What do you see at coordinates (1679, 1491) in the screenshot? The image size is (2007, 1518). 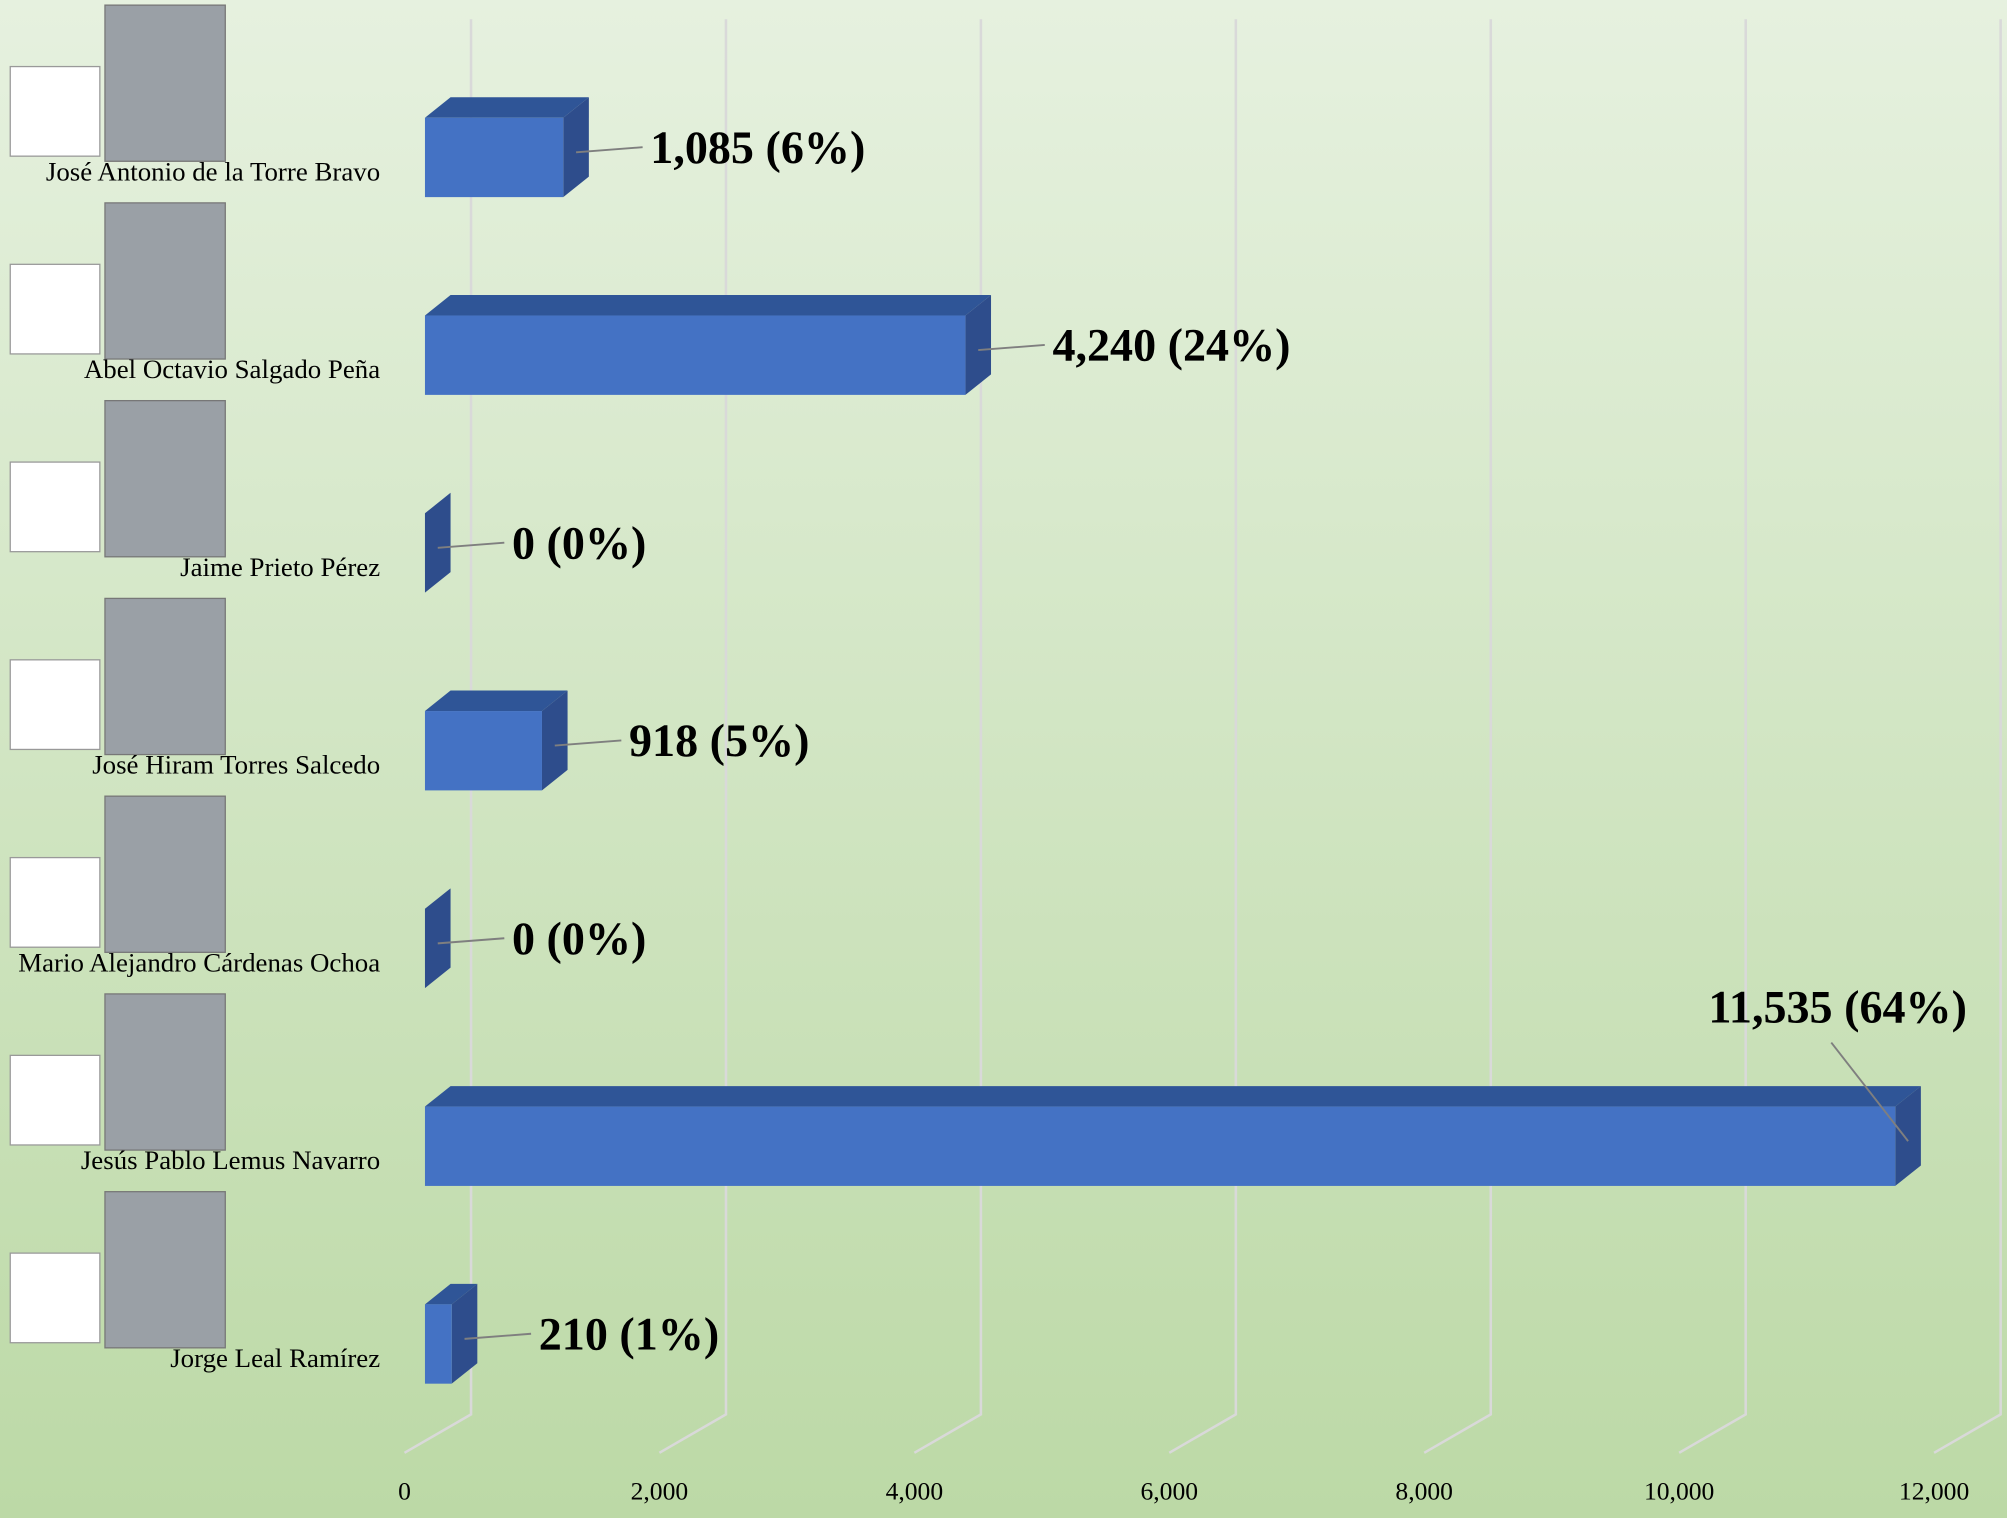 I see `x-tick-label: 10,000` at bounding box center [1679, 1491].